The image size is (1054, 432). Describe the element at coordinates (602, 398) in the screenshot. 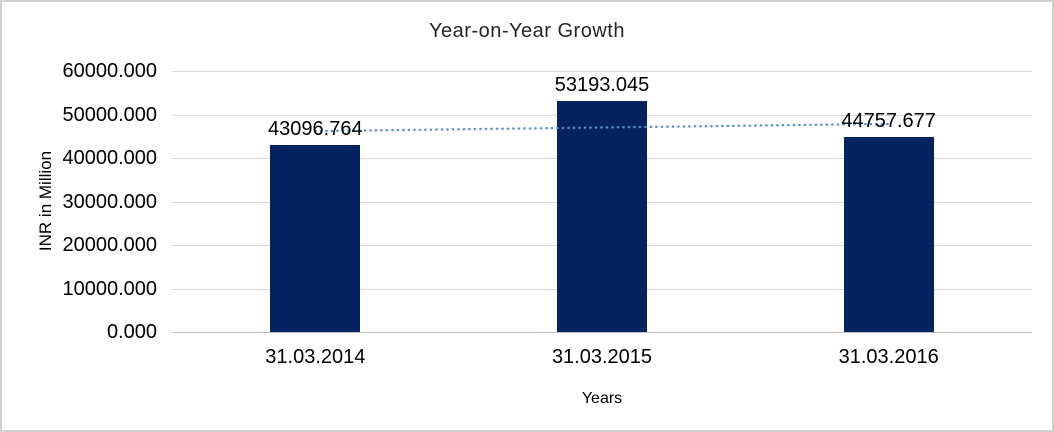

I see `x-axis-title: Years` at that location.